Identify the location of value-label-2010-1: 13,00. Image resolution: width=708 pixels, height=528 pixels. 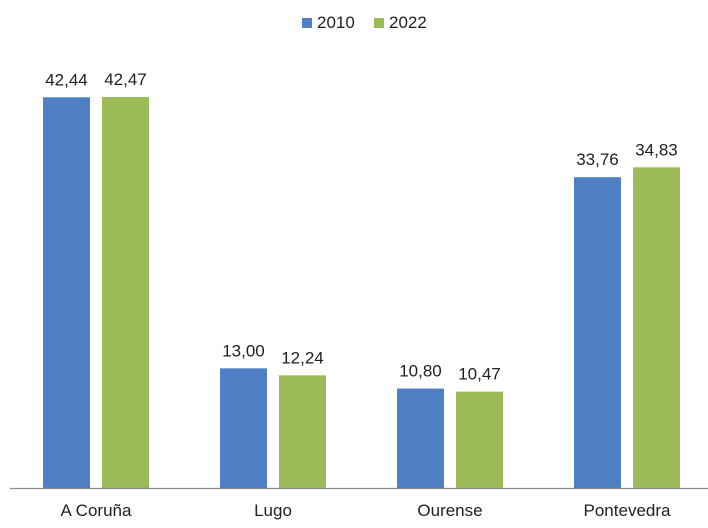
(243, 350).